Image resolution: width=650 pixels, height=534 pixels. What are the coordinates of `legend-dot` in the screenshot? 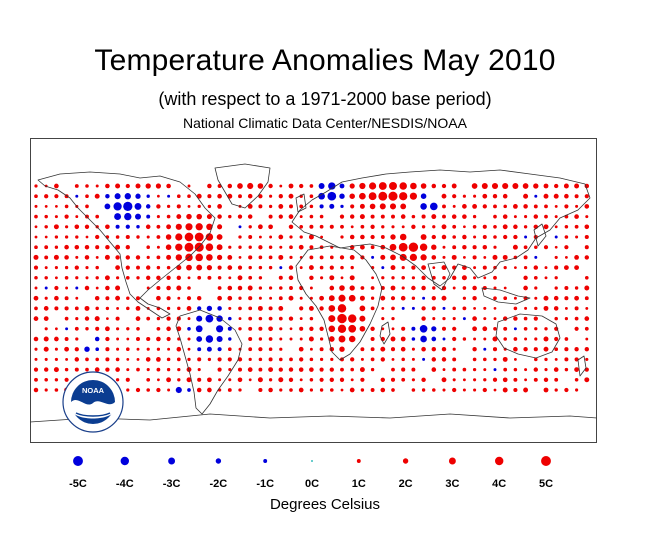 It's located at (452, 461).